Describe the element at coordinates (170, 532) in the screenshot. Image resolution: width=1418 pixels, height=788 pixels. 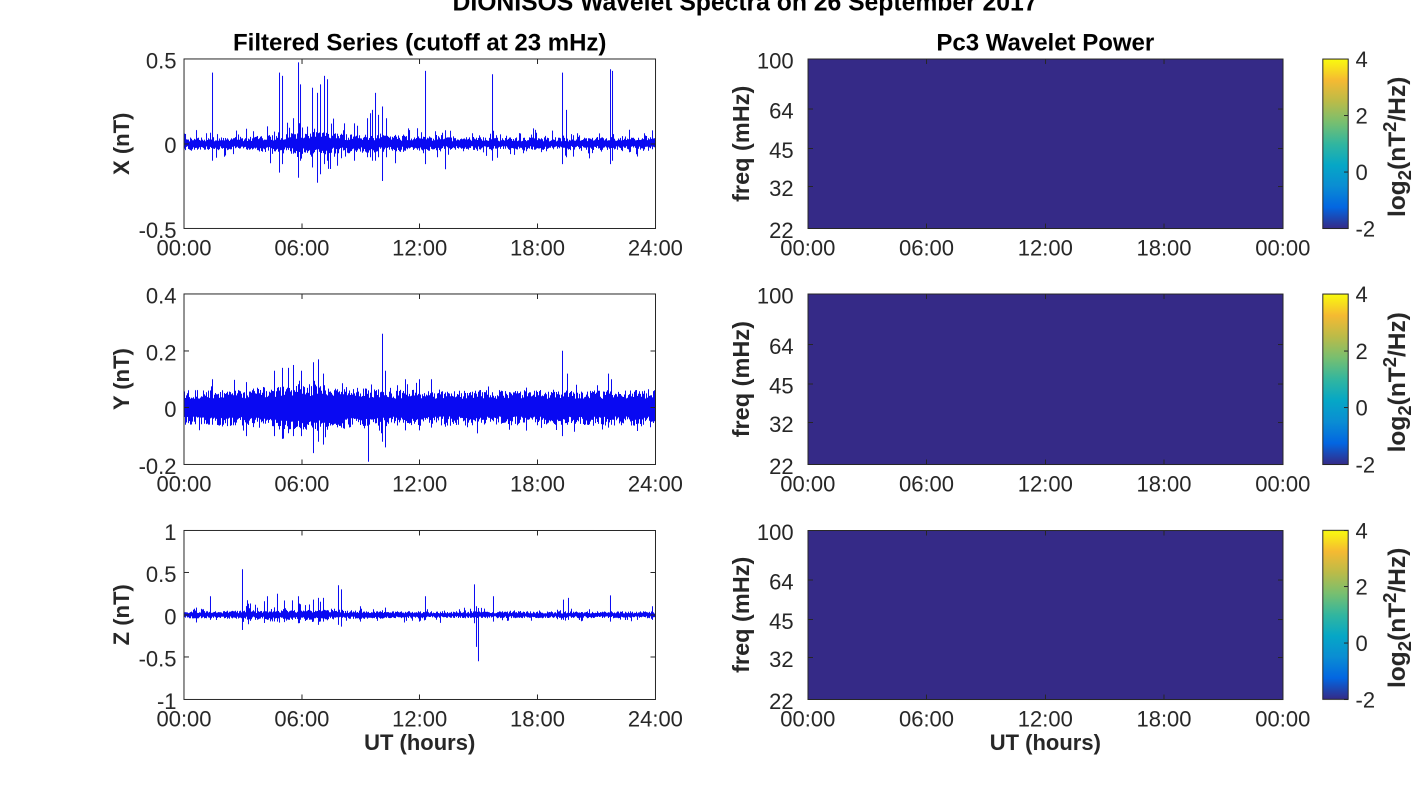
I see `svg-text: 1` at that location.